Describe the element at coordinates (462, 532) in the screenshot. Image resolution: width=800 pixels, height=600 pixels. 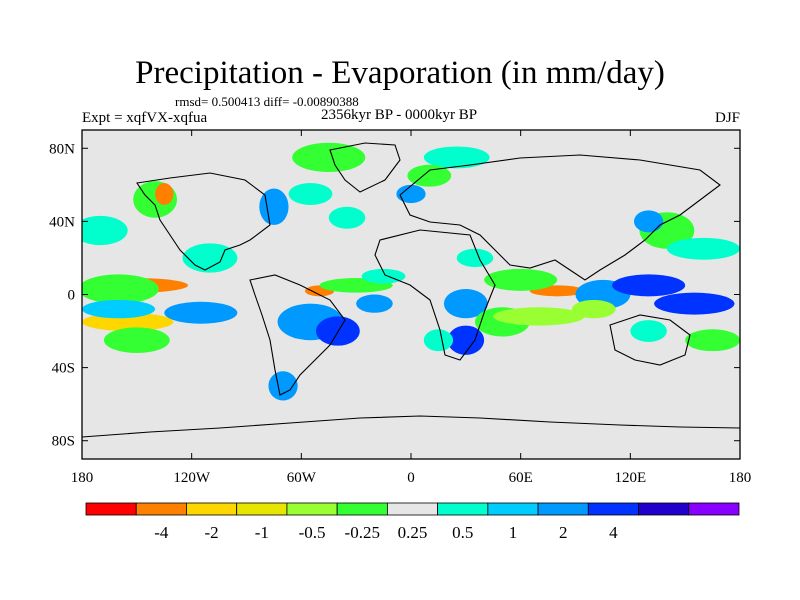
I see `colorbar-label: 0.5` at that location.